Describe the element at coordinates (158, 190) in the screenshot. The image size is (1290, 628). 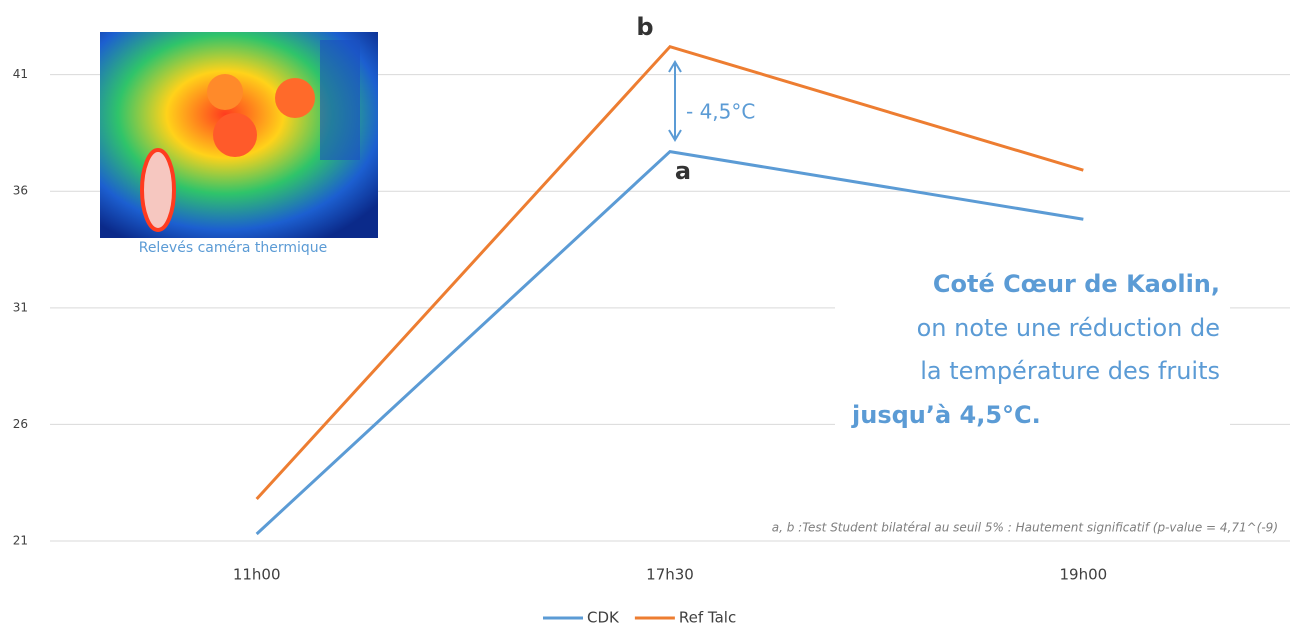
I see `hot-spot` at that location.